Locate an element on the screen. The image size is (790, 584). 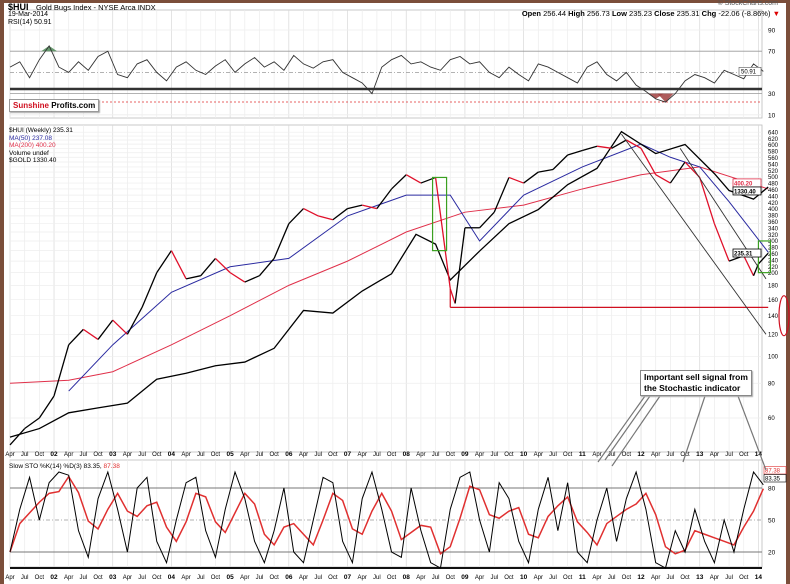
x-tick-label: 08 is located at coordinates (407, 577).